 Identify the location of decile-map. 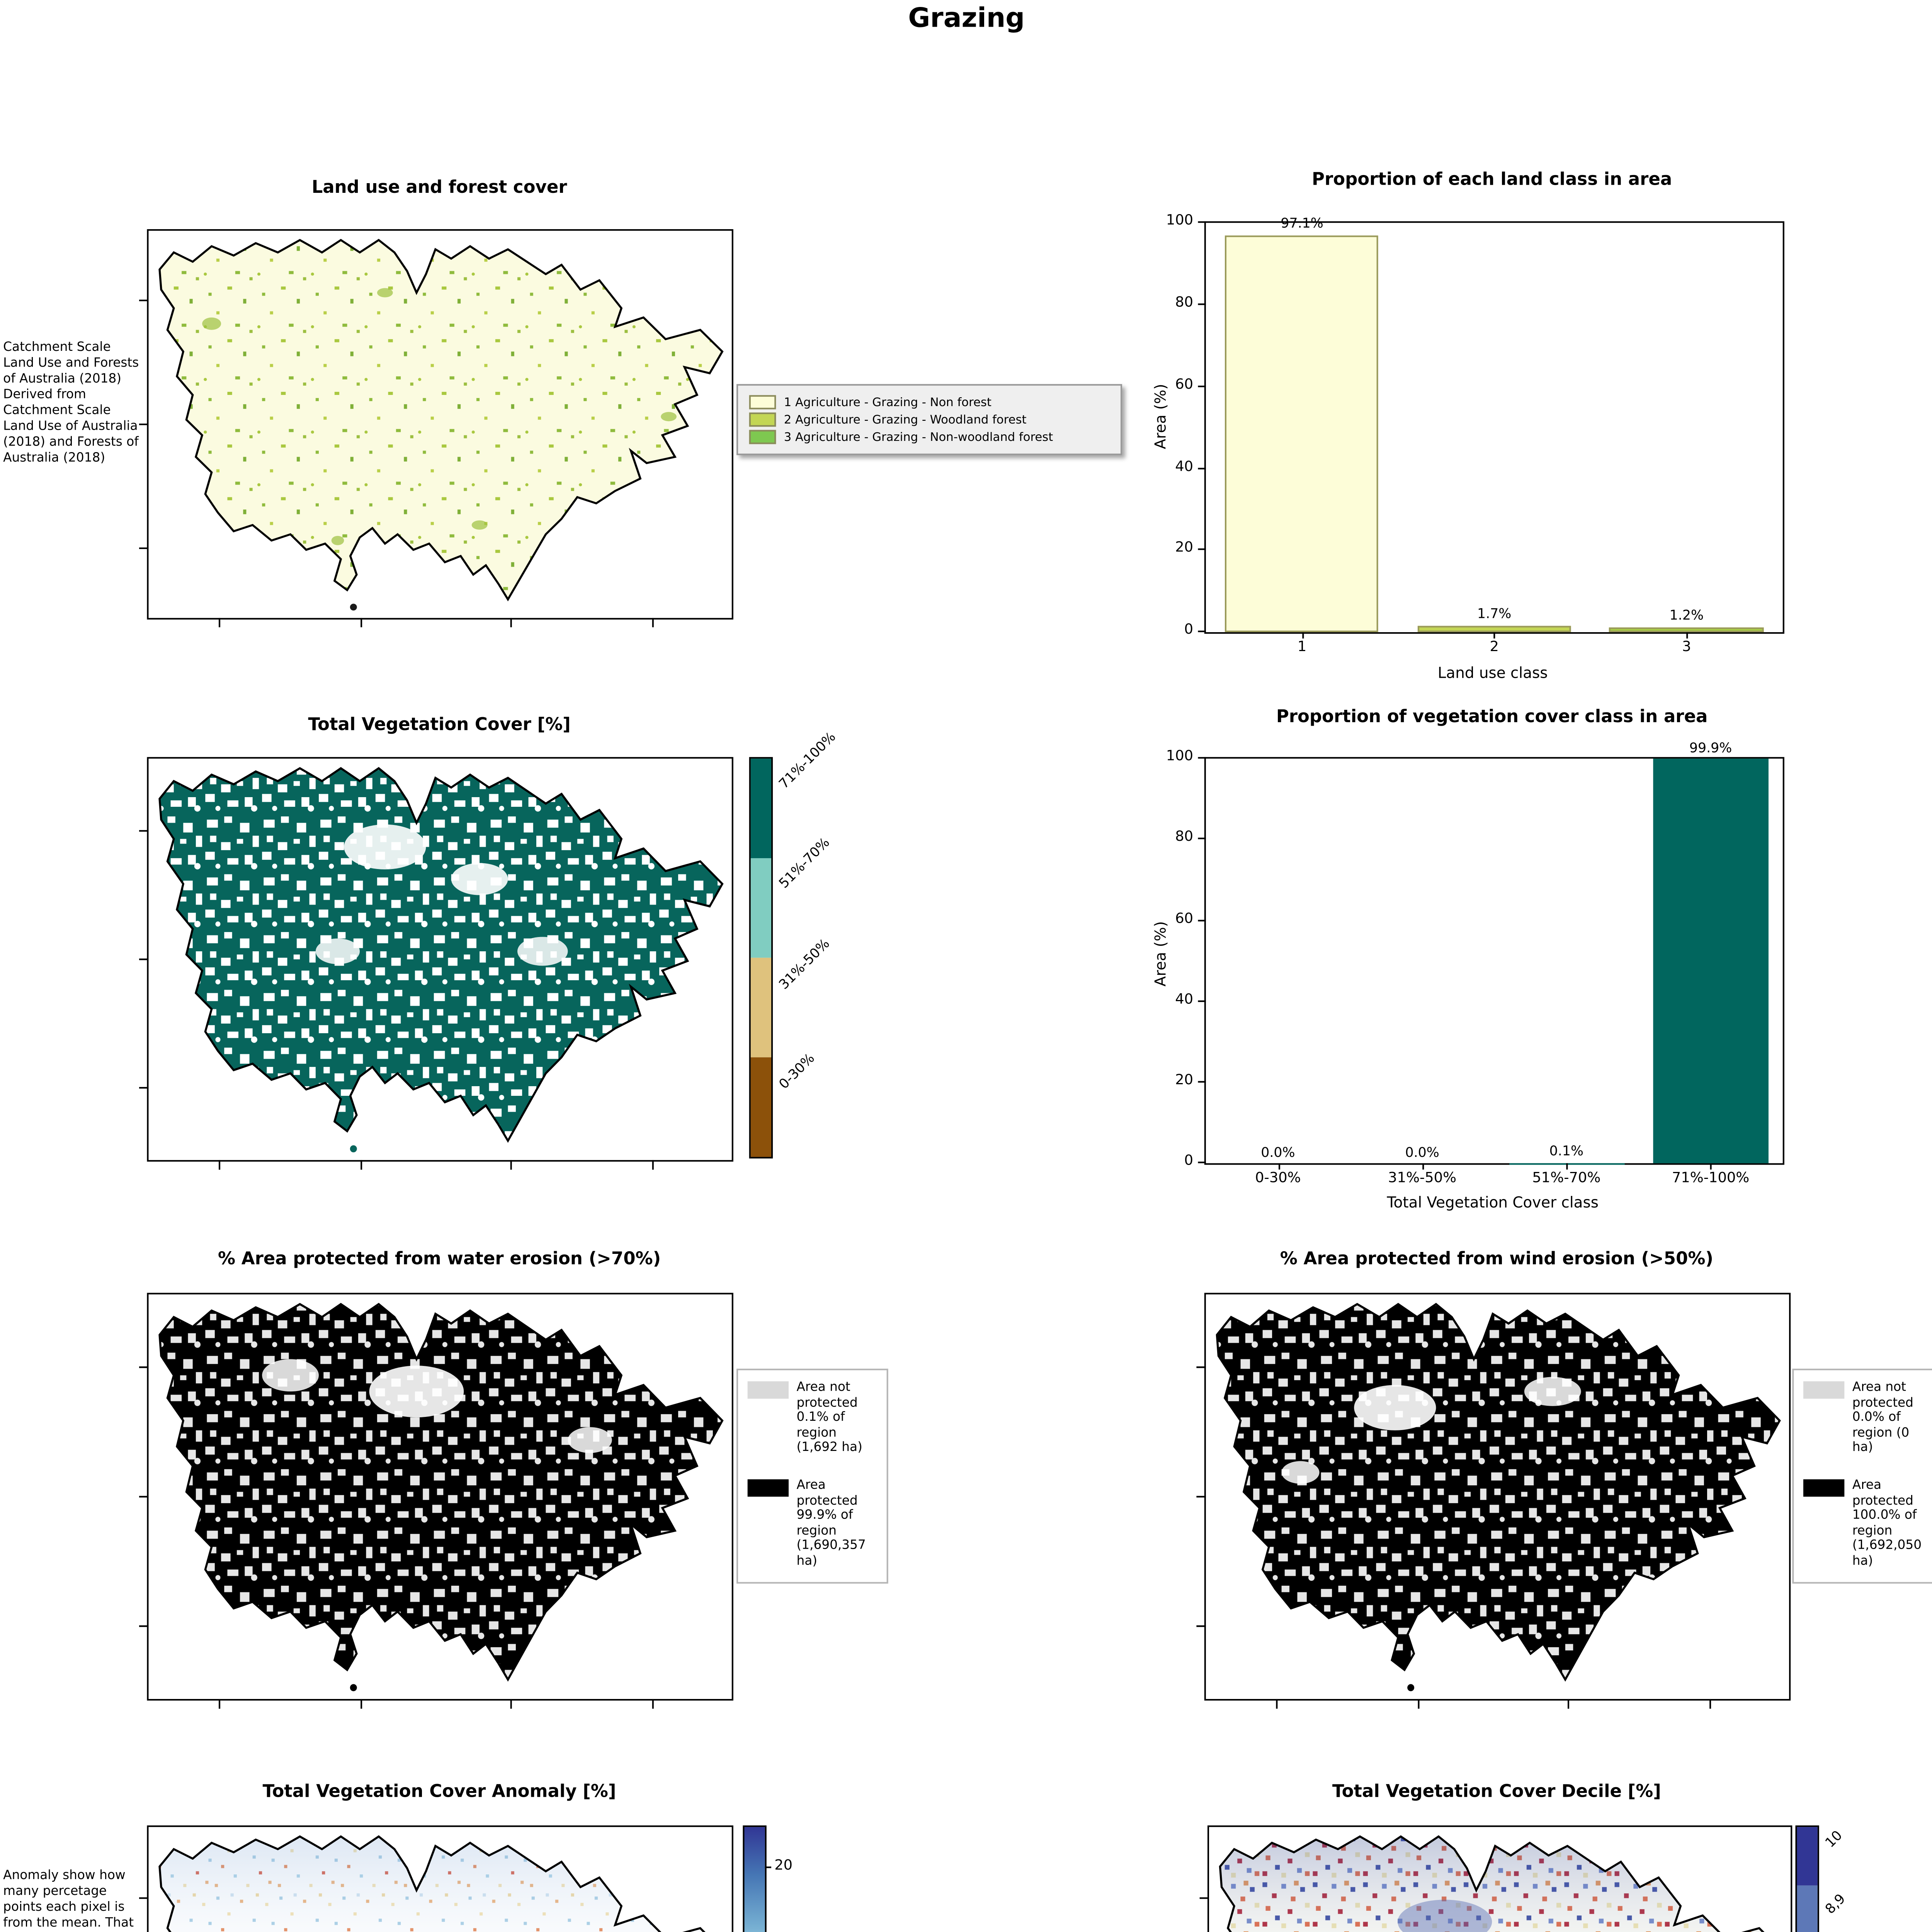
(1496, 1879).